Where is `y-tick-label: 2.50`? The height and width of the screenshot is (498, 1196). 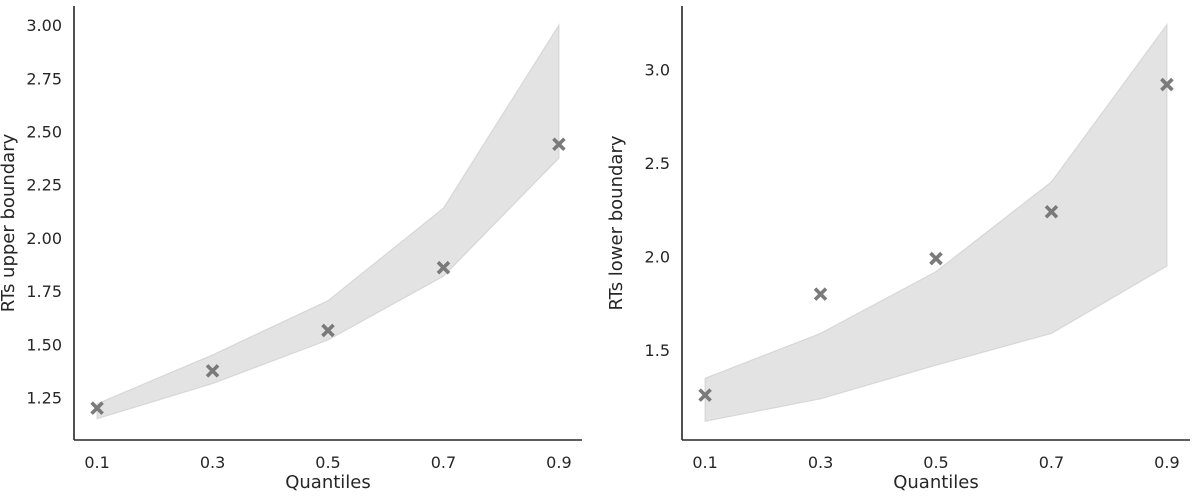 y-tick-label: 2.50 is located at coordinates (44, 132).